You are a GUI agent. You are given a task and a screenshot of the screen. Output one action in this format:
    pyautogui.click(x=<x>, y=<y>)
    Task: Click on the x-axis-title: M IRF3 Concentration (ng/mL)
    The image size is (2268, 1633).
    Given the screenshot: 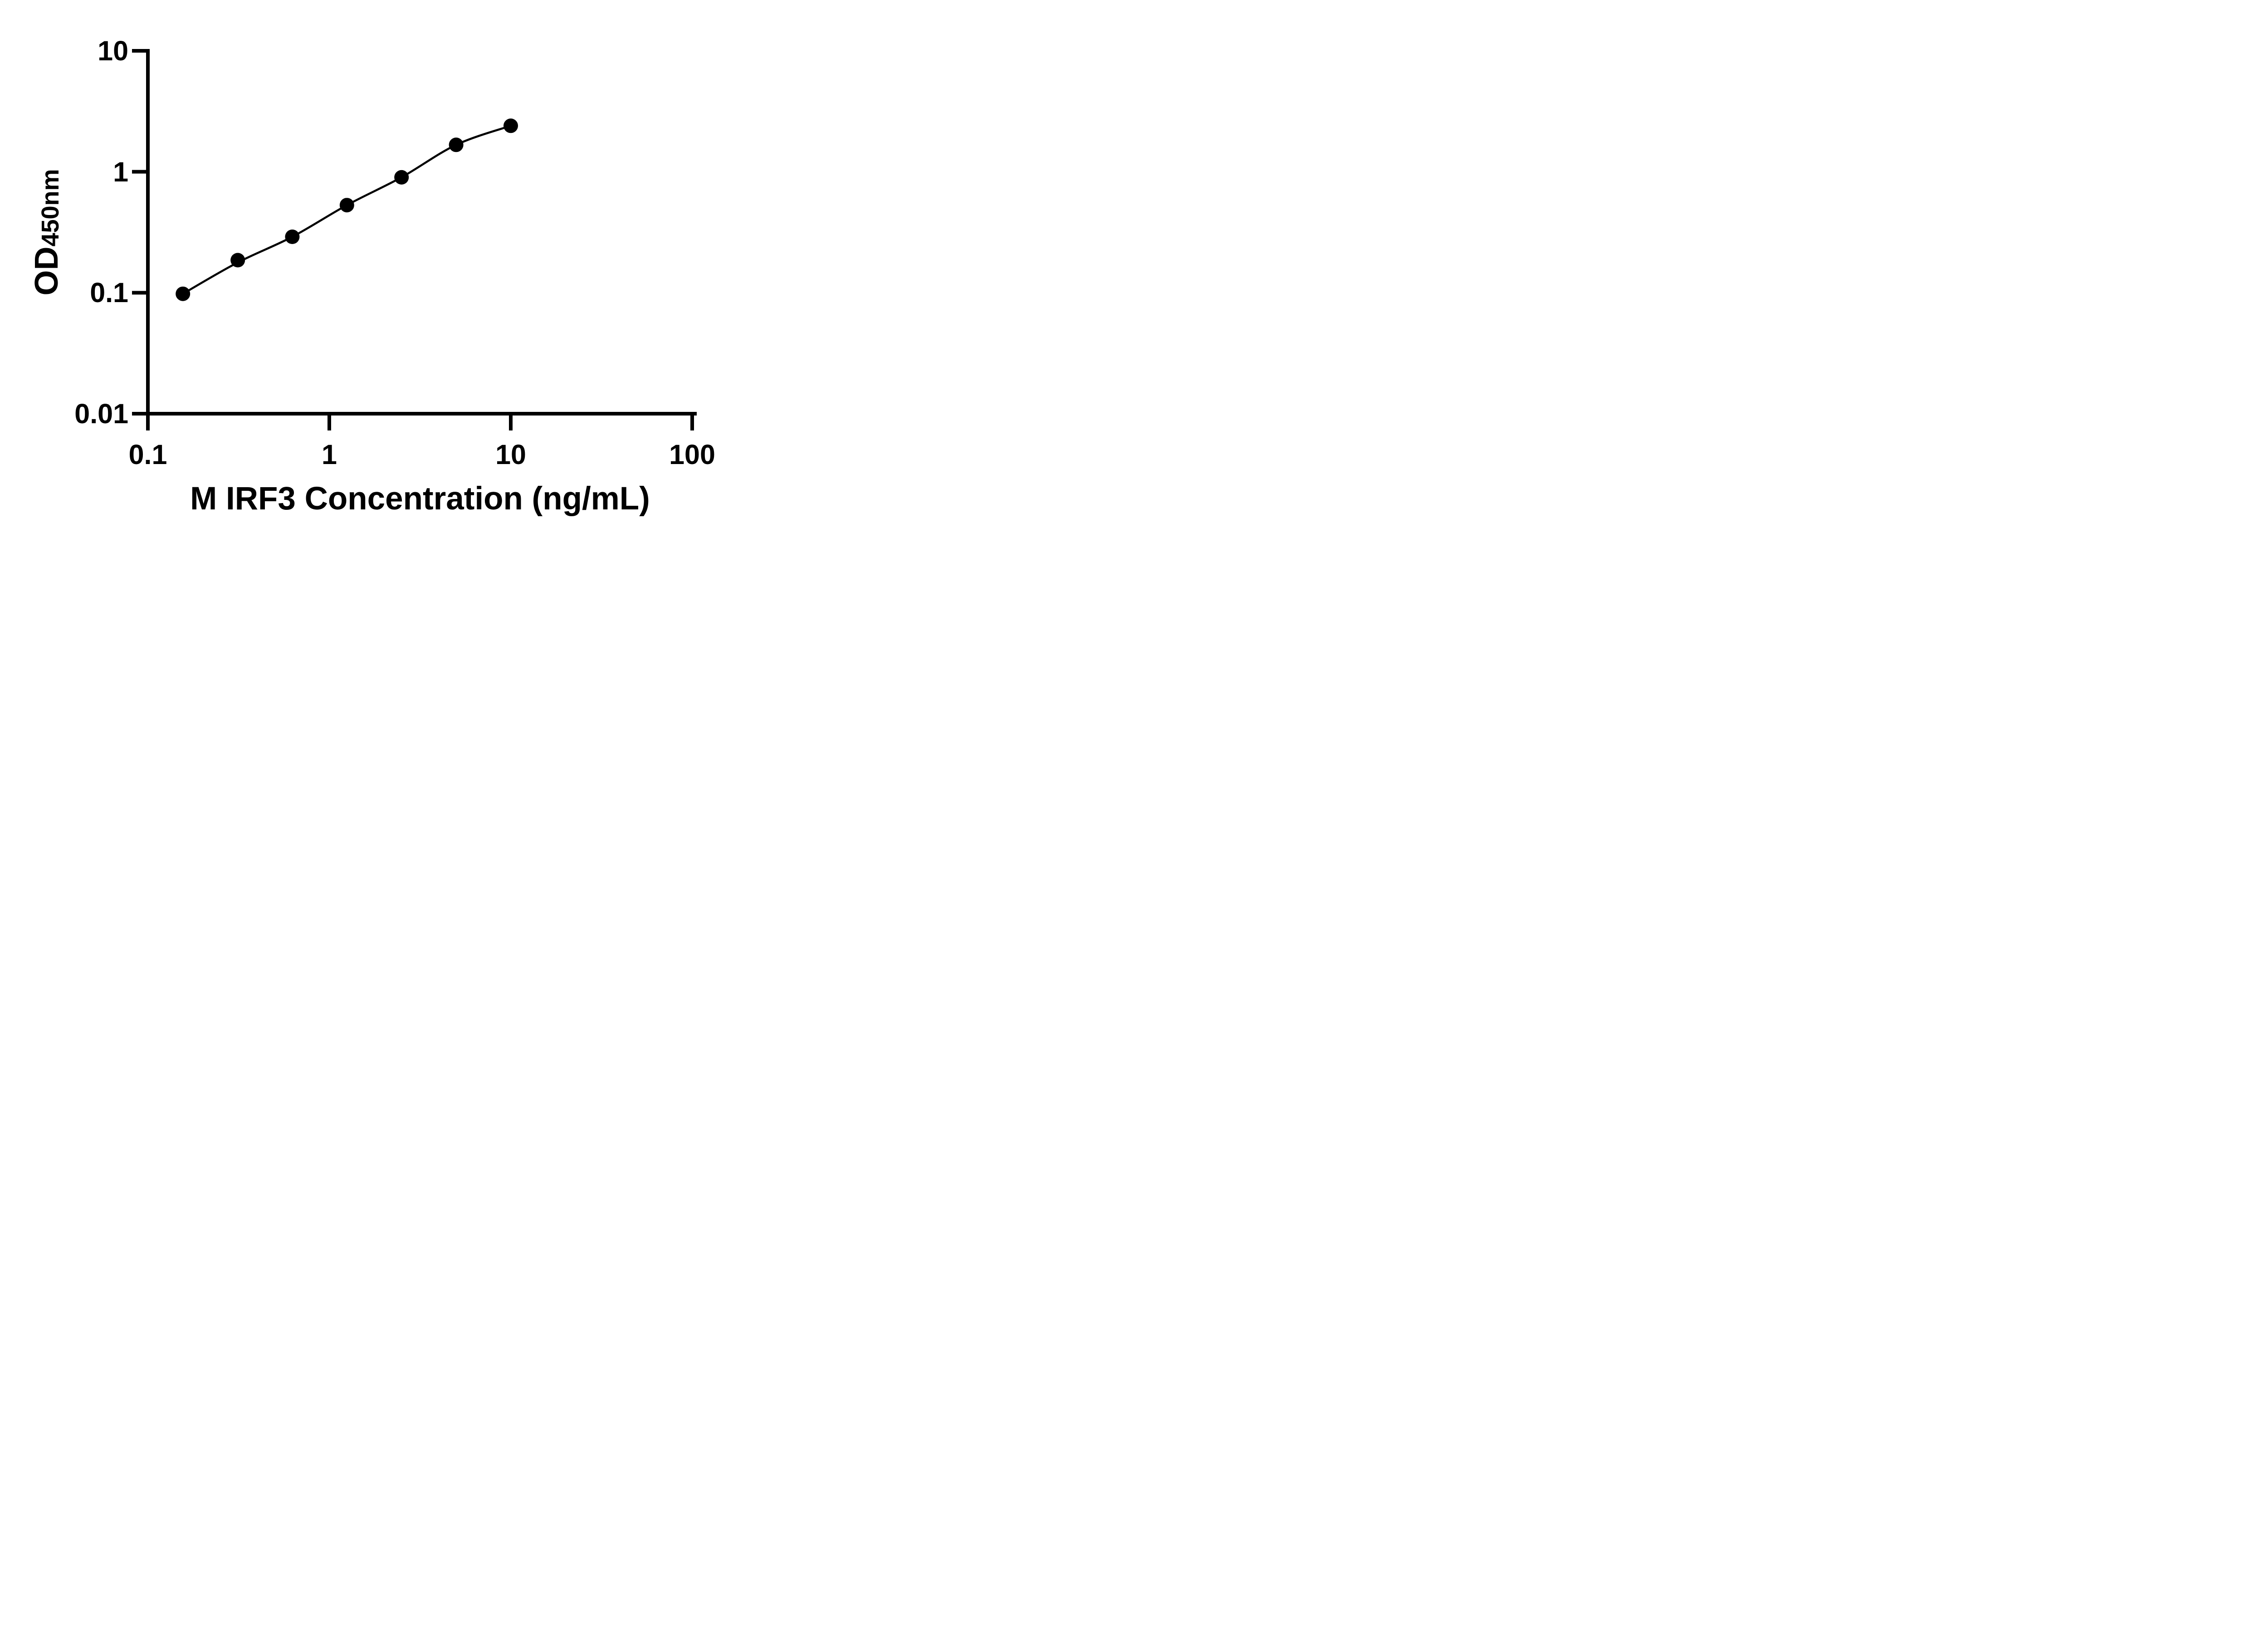 What is the action you would take?
    pyautogui.click(x=420, y=499)
    